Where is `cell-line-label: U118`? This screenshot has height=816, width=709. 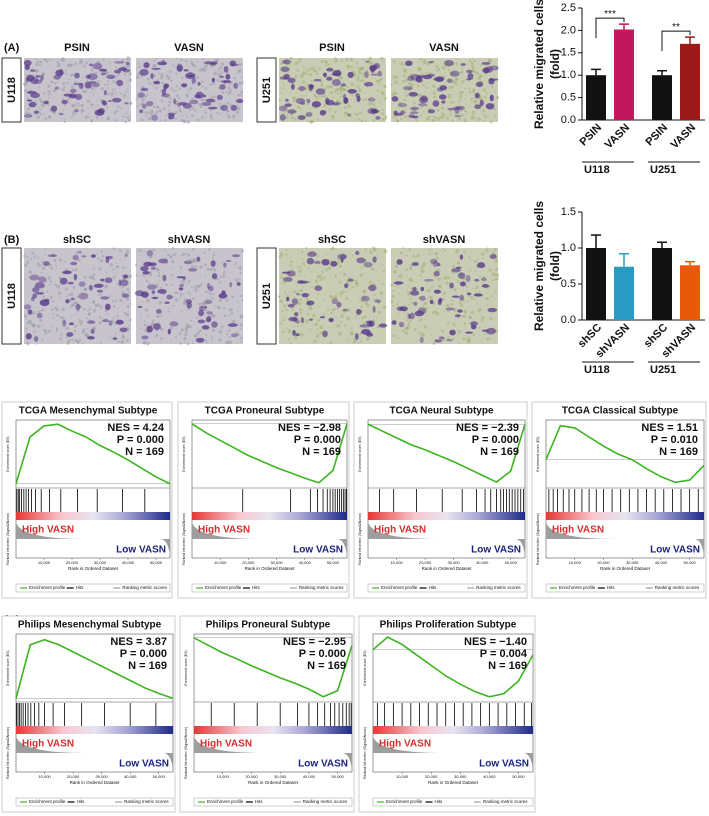
cell-line-label: U118 is located at coordinates (12, 90).